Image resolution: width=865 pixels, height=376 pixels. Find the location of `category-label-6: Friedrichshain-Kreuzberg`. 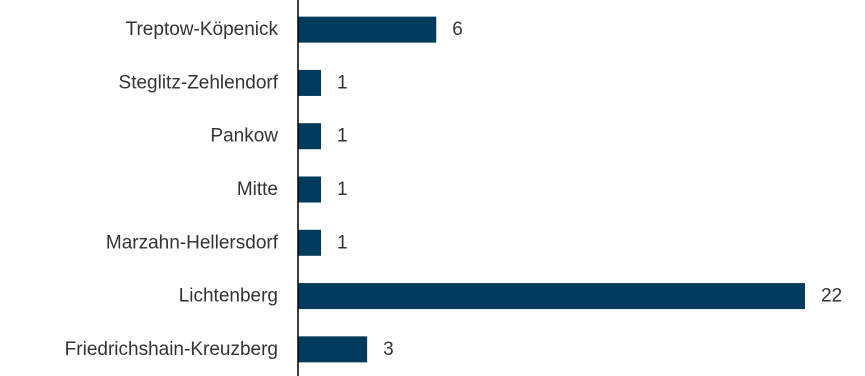

category-label-6: Friedrichshain-Kreuzberg is located at coordinates (171, 349).